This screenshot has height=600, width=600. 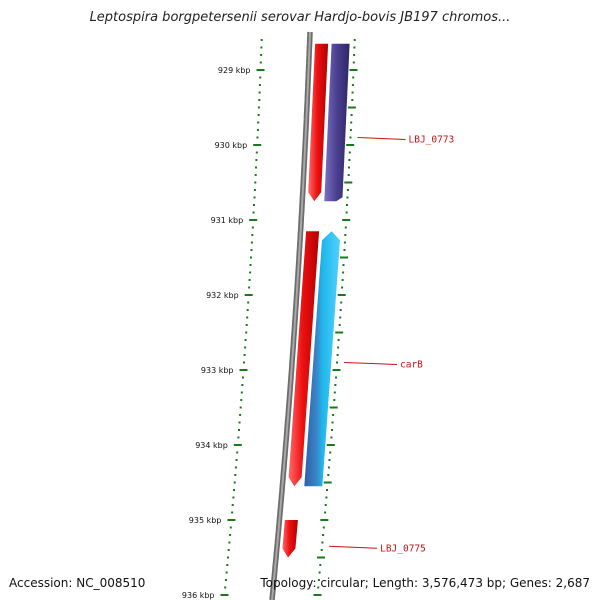 What do you see at coordinates (353, 547) in the screenshot?
I see `gene-label-leader` at bounding box center [353, 547].